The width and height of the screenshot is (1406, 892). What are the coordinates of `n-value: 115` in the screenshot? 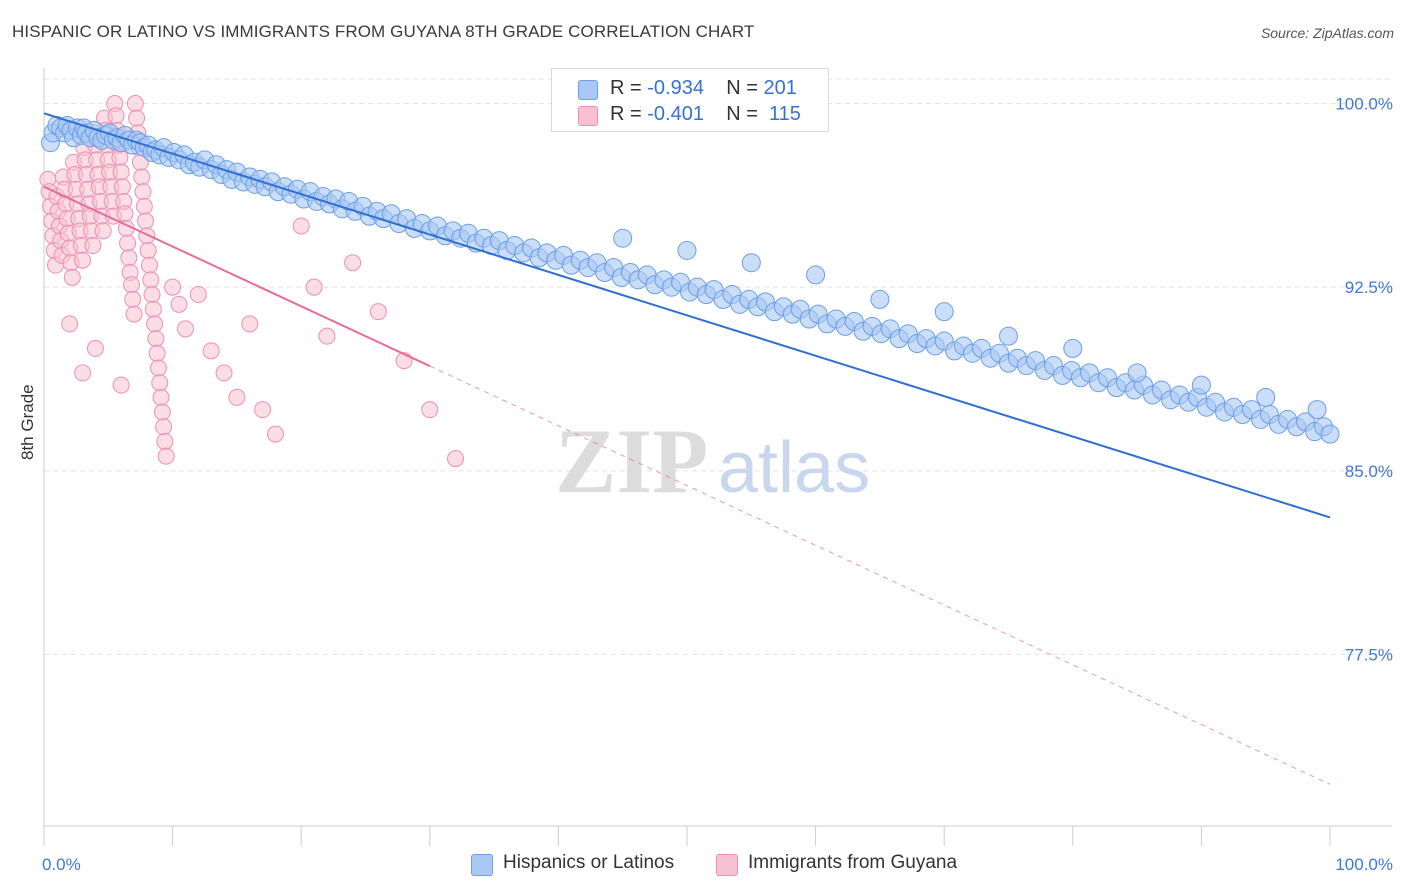 It's located at (785, 114).